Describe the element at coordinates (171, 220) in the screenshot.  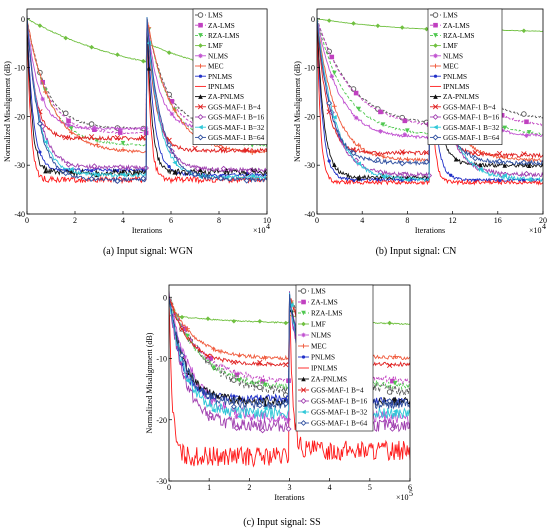
I see `x-tick-label: 6` at that location.